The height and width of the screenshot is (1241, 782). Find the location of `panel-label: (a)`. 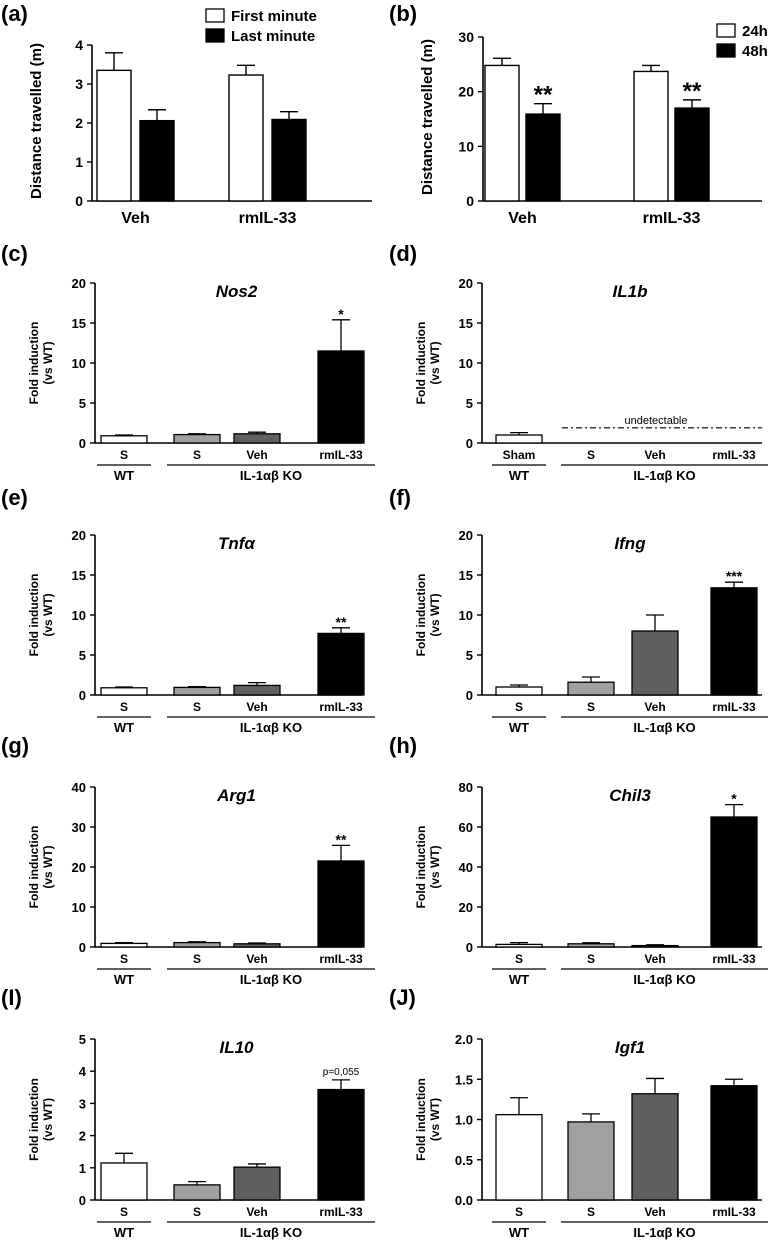

panel-label: (a) is located at coordinates (14, 13).